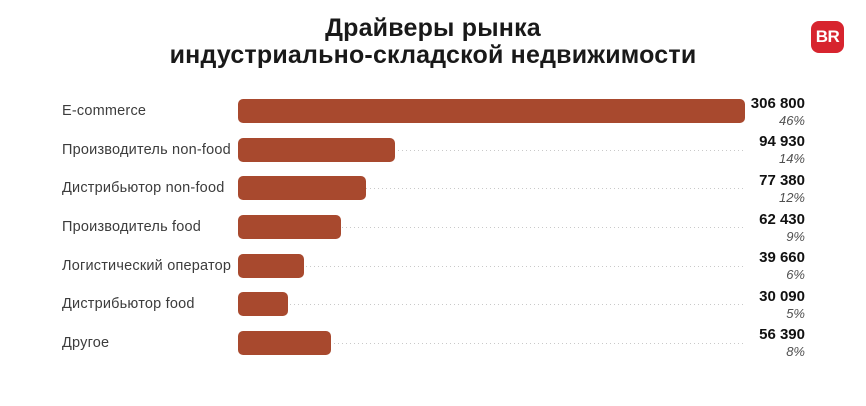 This screenshot has width=866, height=406. I want to click on brand-logo: BR, so click(827, 37).